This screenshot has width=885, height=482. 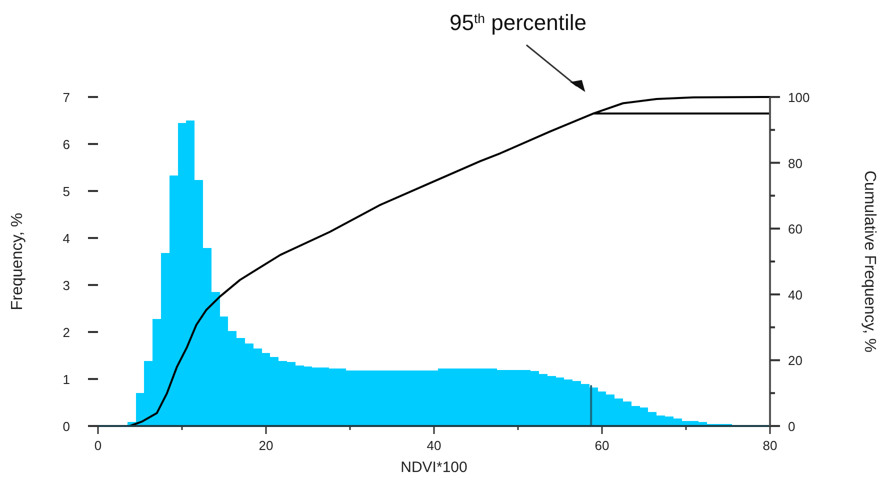 I want to click on y2-tick-label: 100, so click(x=799, y=97).